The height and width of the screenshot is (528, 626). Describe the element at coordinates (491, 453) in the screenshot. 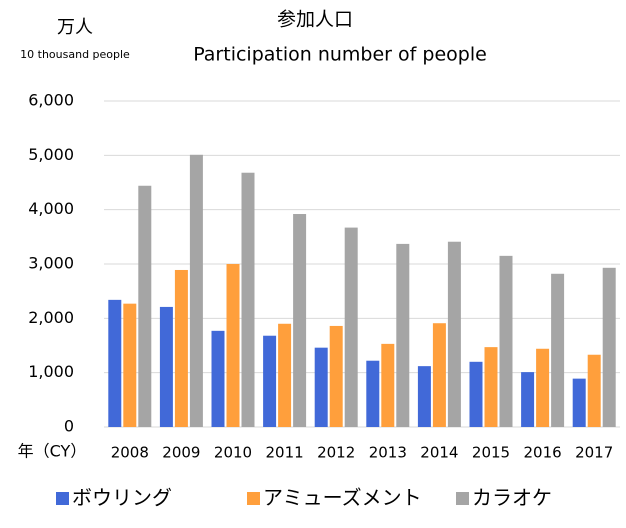

I see `x-tick-label: 2015` at that location.